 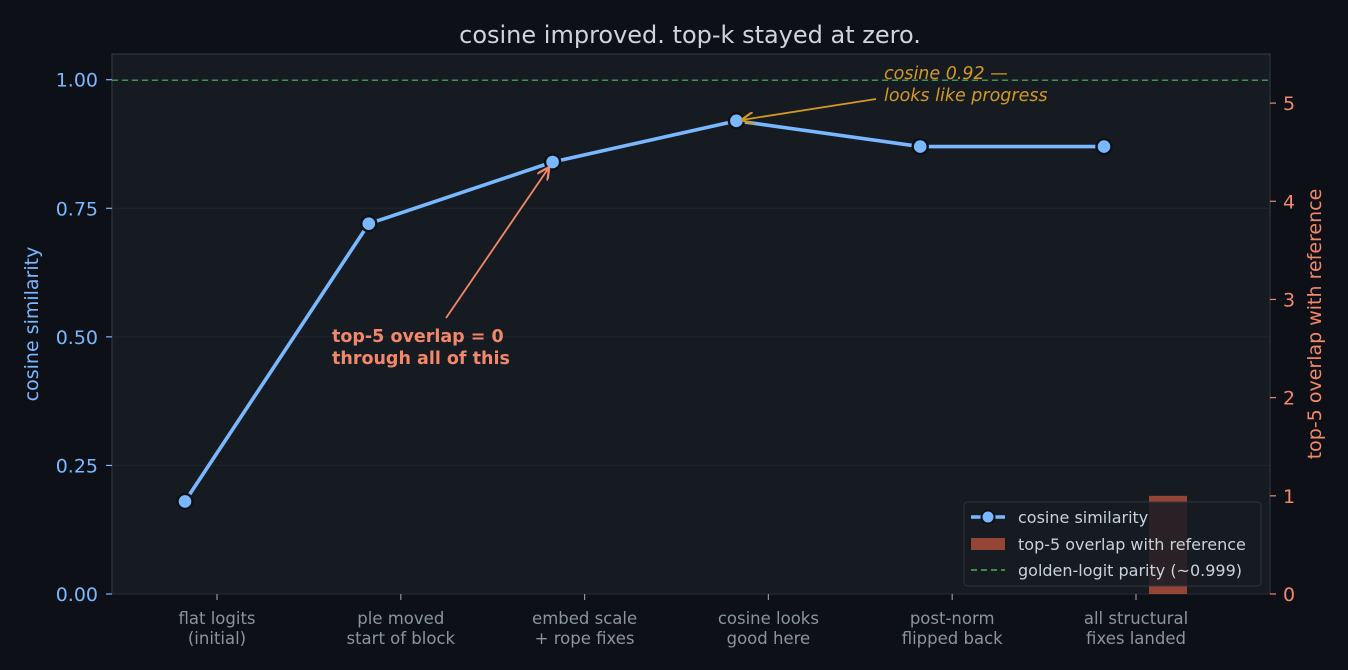 I want to click on right-tick-label: 0, so click(x=1289, y=595).